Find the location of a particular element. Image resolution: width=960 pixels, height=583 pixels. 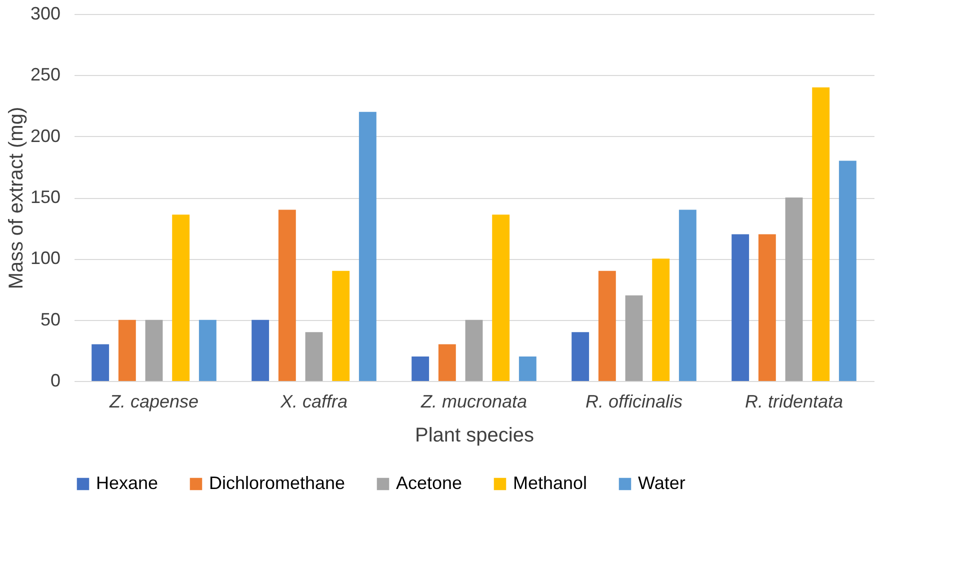

legend-label: Hexane is located at coordinates (127, 483).